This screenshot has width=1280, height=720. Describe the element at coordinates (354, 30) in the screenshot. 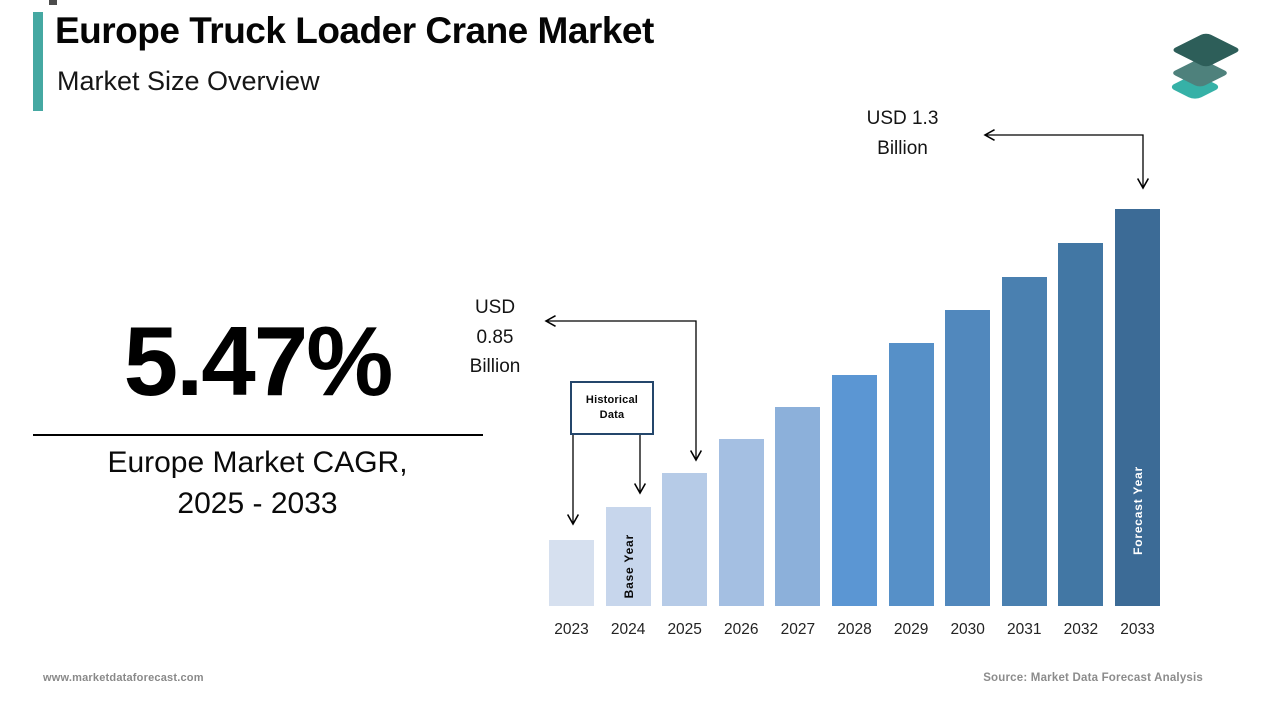

I see `page-title: Europe Truck Loader Crane Market` at that location.